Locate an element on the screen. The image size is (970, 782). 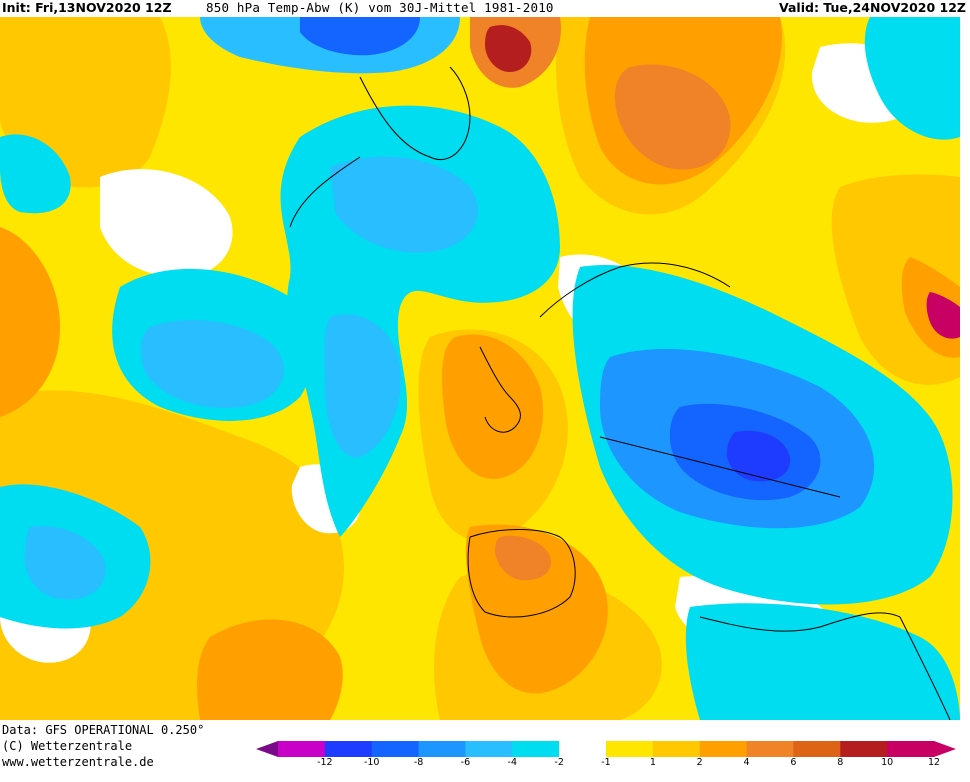
website-link: www.wetterzentrale.de is located at coordinates (78, 762).